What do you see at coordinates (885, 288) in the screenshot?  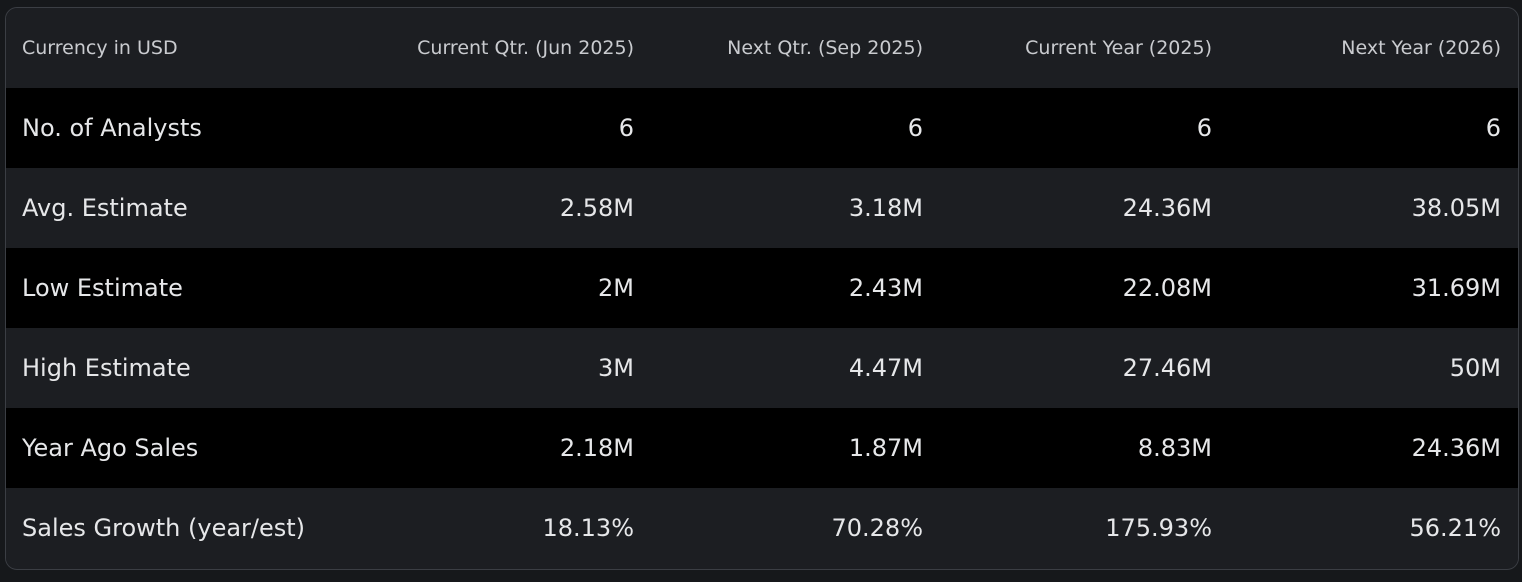 I see `table-cell: 2.43M` at bounding box center [885, 288].